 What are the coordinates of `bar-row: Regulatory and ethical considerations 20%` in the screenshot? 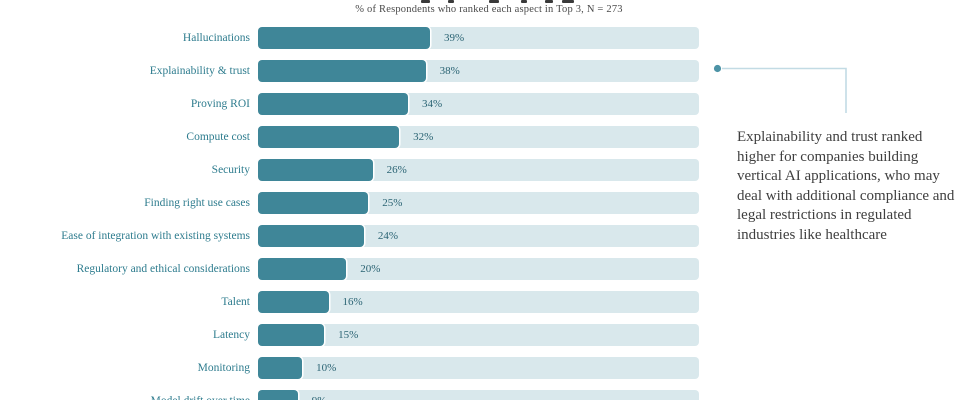 It's located at (489, 269).